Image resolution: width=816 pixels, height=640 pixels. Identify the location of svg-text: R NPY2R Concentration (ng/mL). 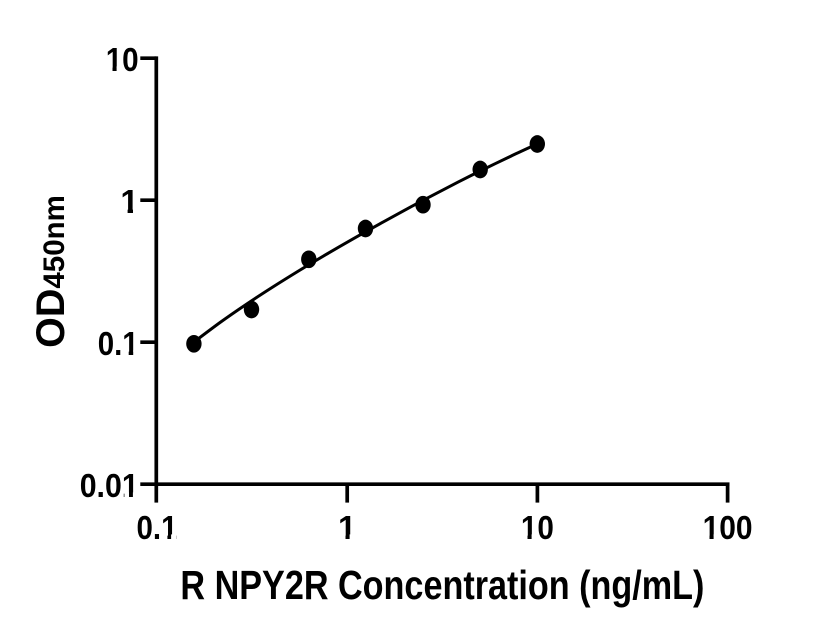
(442, 585).